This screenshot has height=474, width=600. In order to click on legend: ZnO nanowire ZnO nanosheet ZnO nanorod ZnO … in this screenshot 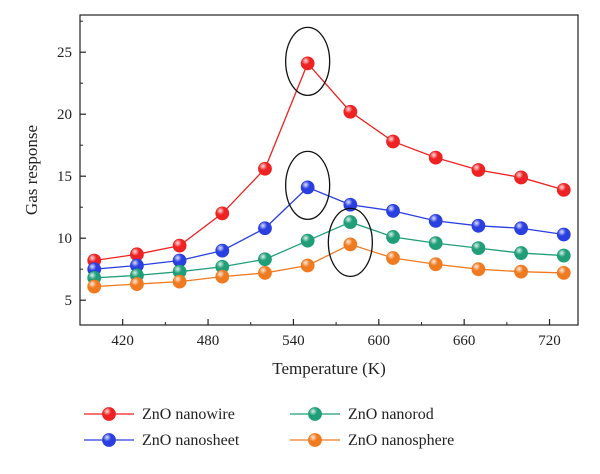, I will do `click(269, 427)`.